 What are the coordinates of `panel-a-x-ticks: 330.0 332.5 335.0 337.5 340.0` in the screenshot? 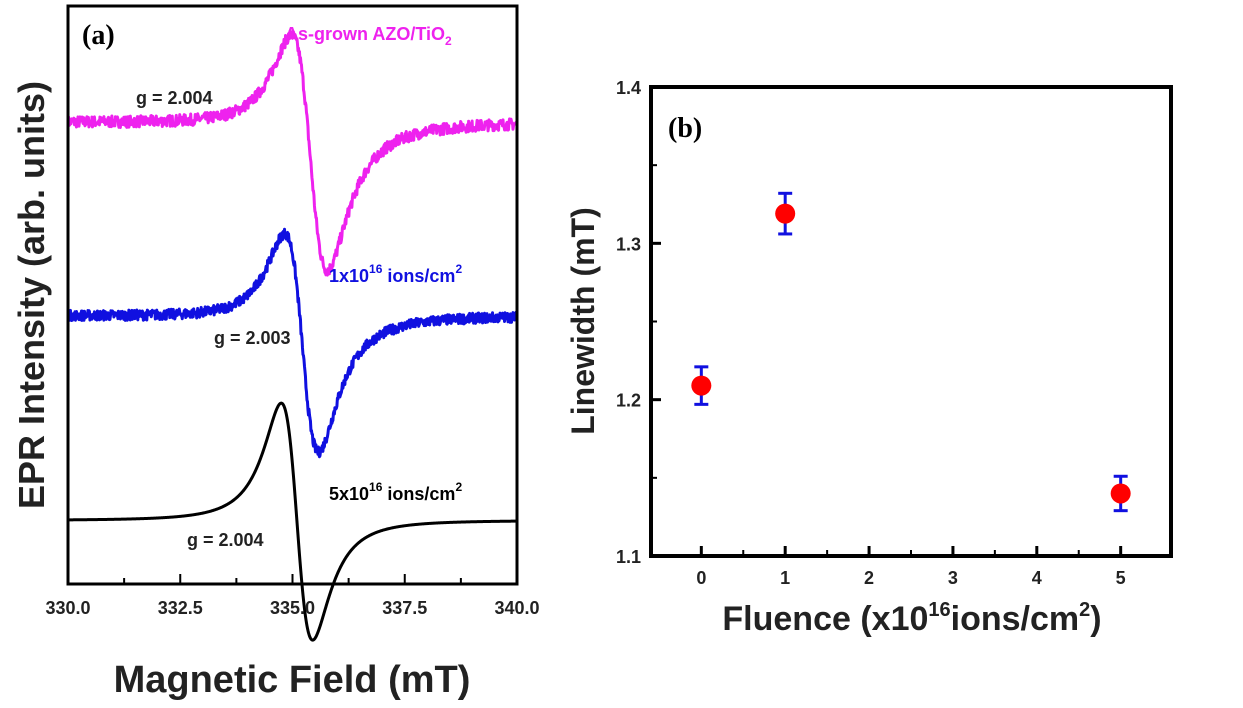 It's located at (292, 596).